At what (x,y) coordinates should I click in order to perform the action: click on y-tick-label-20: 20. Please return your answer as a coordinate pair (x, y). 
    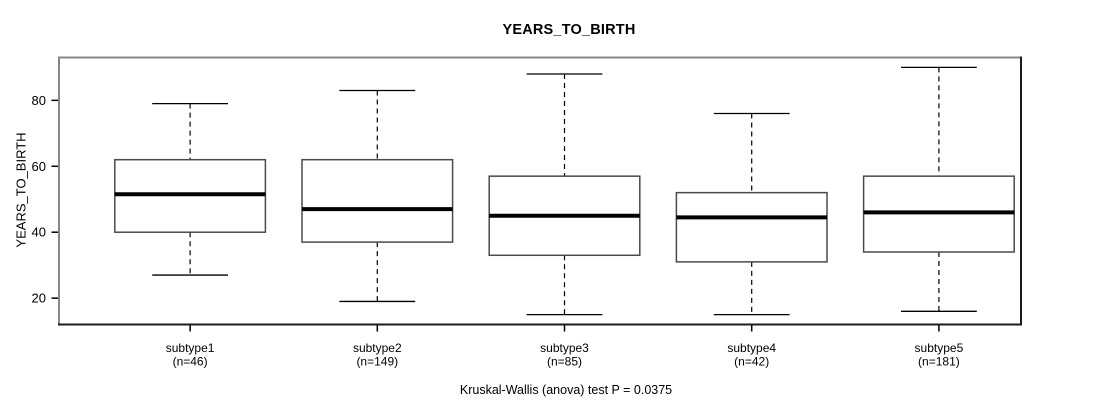
    Looking at the image, I should click on (39, 298).